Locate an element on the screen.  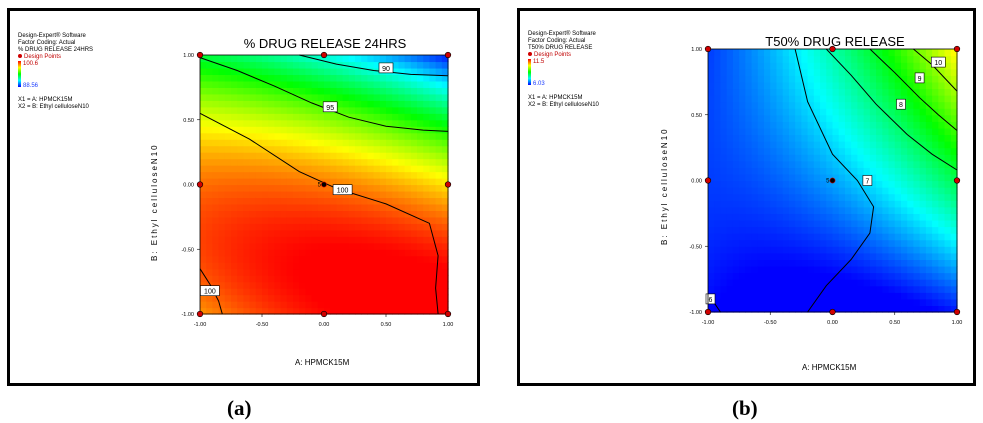
contour-label: 8 is located at coordinates (901, 105).